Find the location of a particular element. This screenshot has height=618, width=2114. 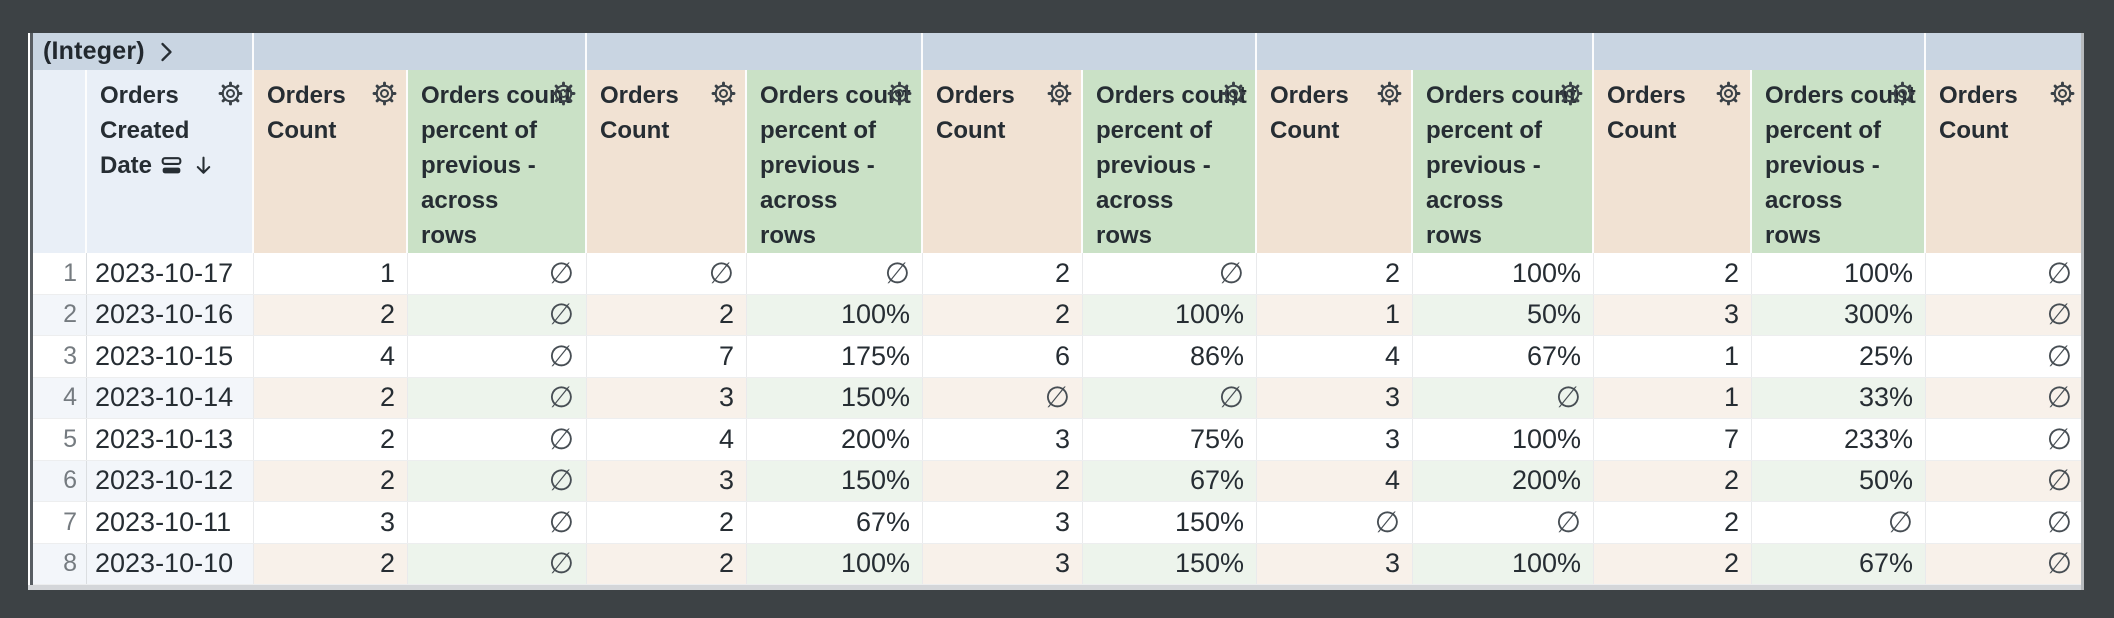

value-cell: 25% is located at coordinates (1839, 356).